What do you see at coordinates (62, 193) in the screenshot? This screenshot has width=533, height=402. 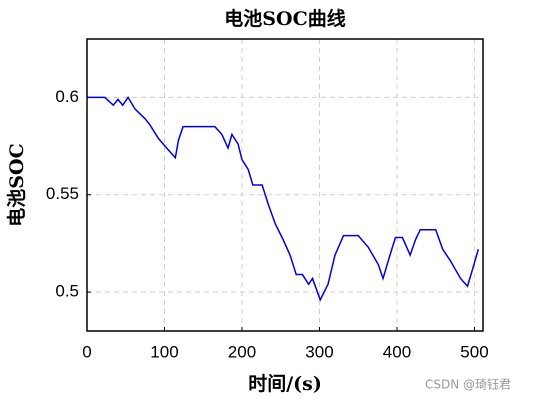 I see `y-tick-label: 0.55` at bounding box center [62, 193].